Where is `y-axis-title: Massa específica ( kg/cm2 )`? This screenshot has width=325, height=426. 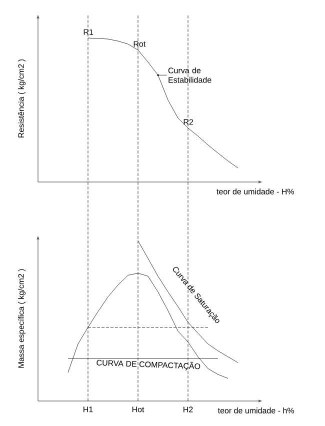 y-axis-title: Massa específica ( kg/cm2 ) is located at coordinates (22, 318).